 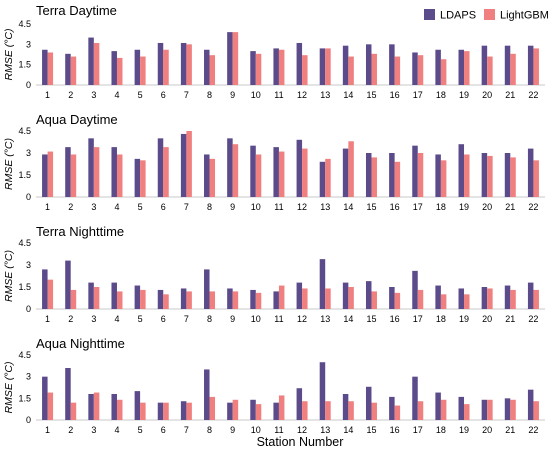 What do you see at coordinates (80, 343) in the screenshot?
I see `panel-title: Aqua Nighttime` at bounding box center [80, 343].